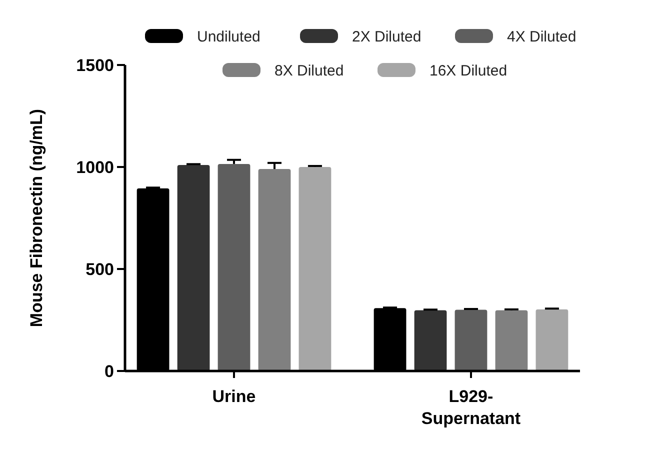 This screenshot has height=469, width=650. What do you see at coordinates (387, 37) in the screenshot?
I see `legend-label: 2X Diluted` at bounding box center [387, 37].